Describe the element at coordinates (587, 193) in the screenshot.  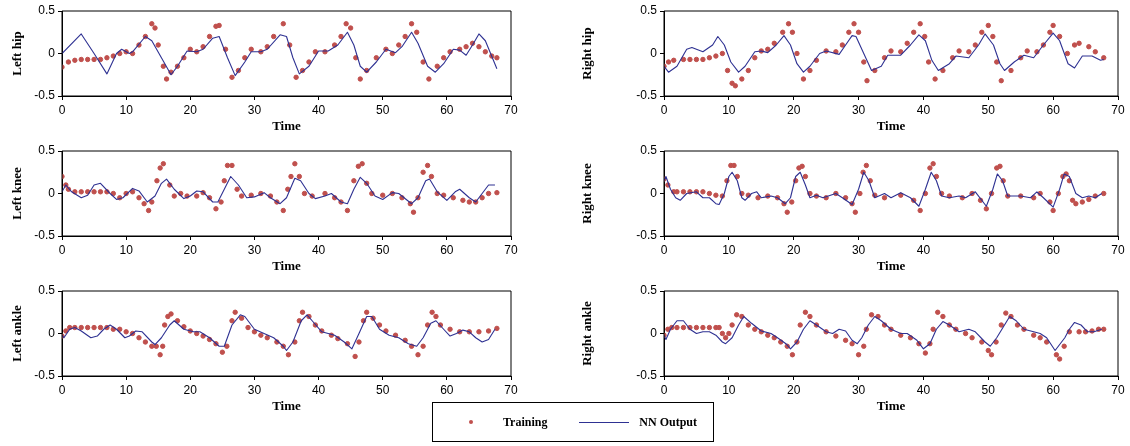
I see `y-axis-title: Right knee` at that location.